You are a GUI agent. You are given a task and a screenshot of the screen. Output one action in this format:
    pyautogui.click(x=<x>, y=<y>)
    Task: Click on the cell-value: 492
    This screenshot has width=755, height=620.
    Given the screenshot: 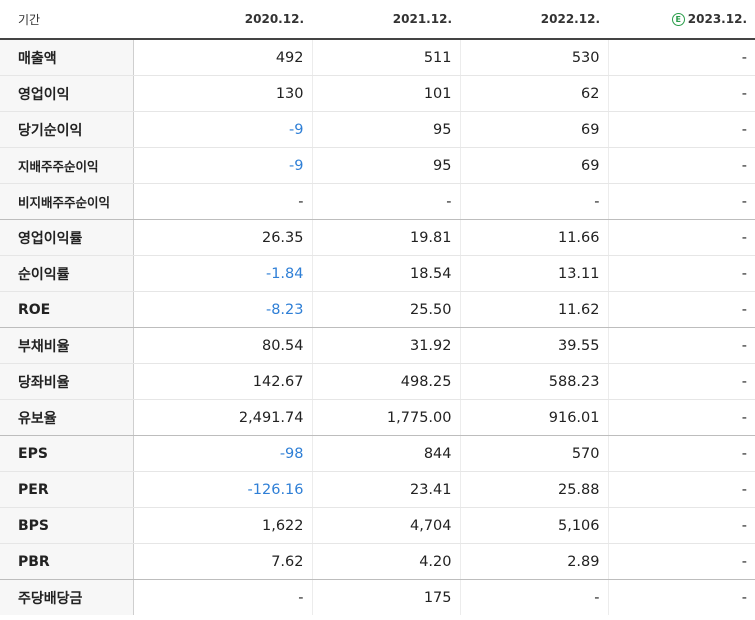 What is the action you would take?
    pyautogui.click(x=222, y=57)
    